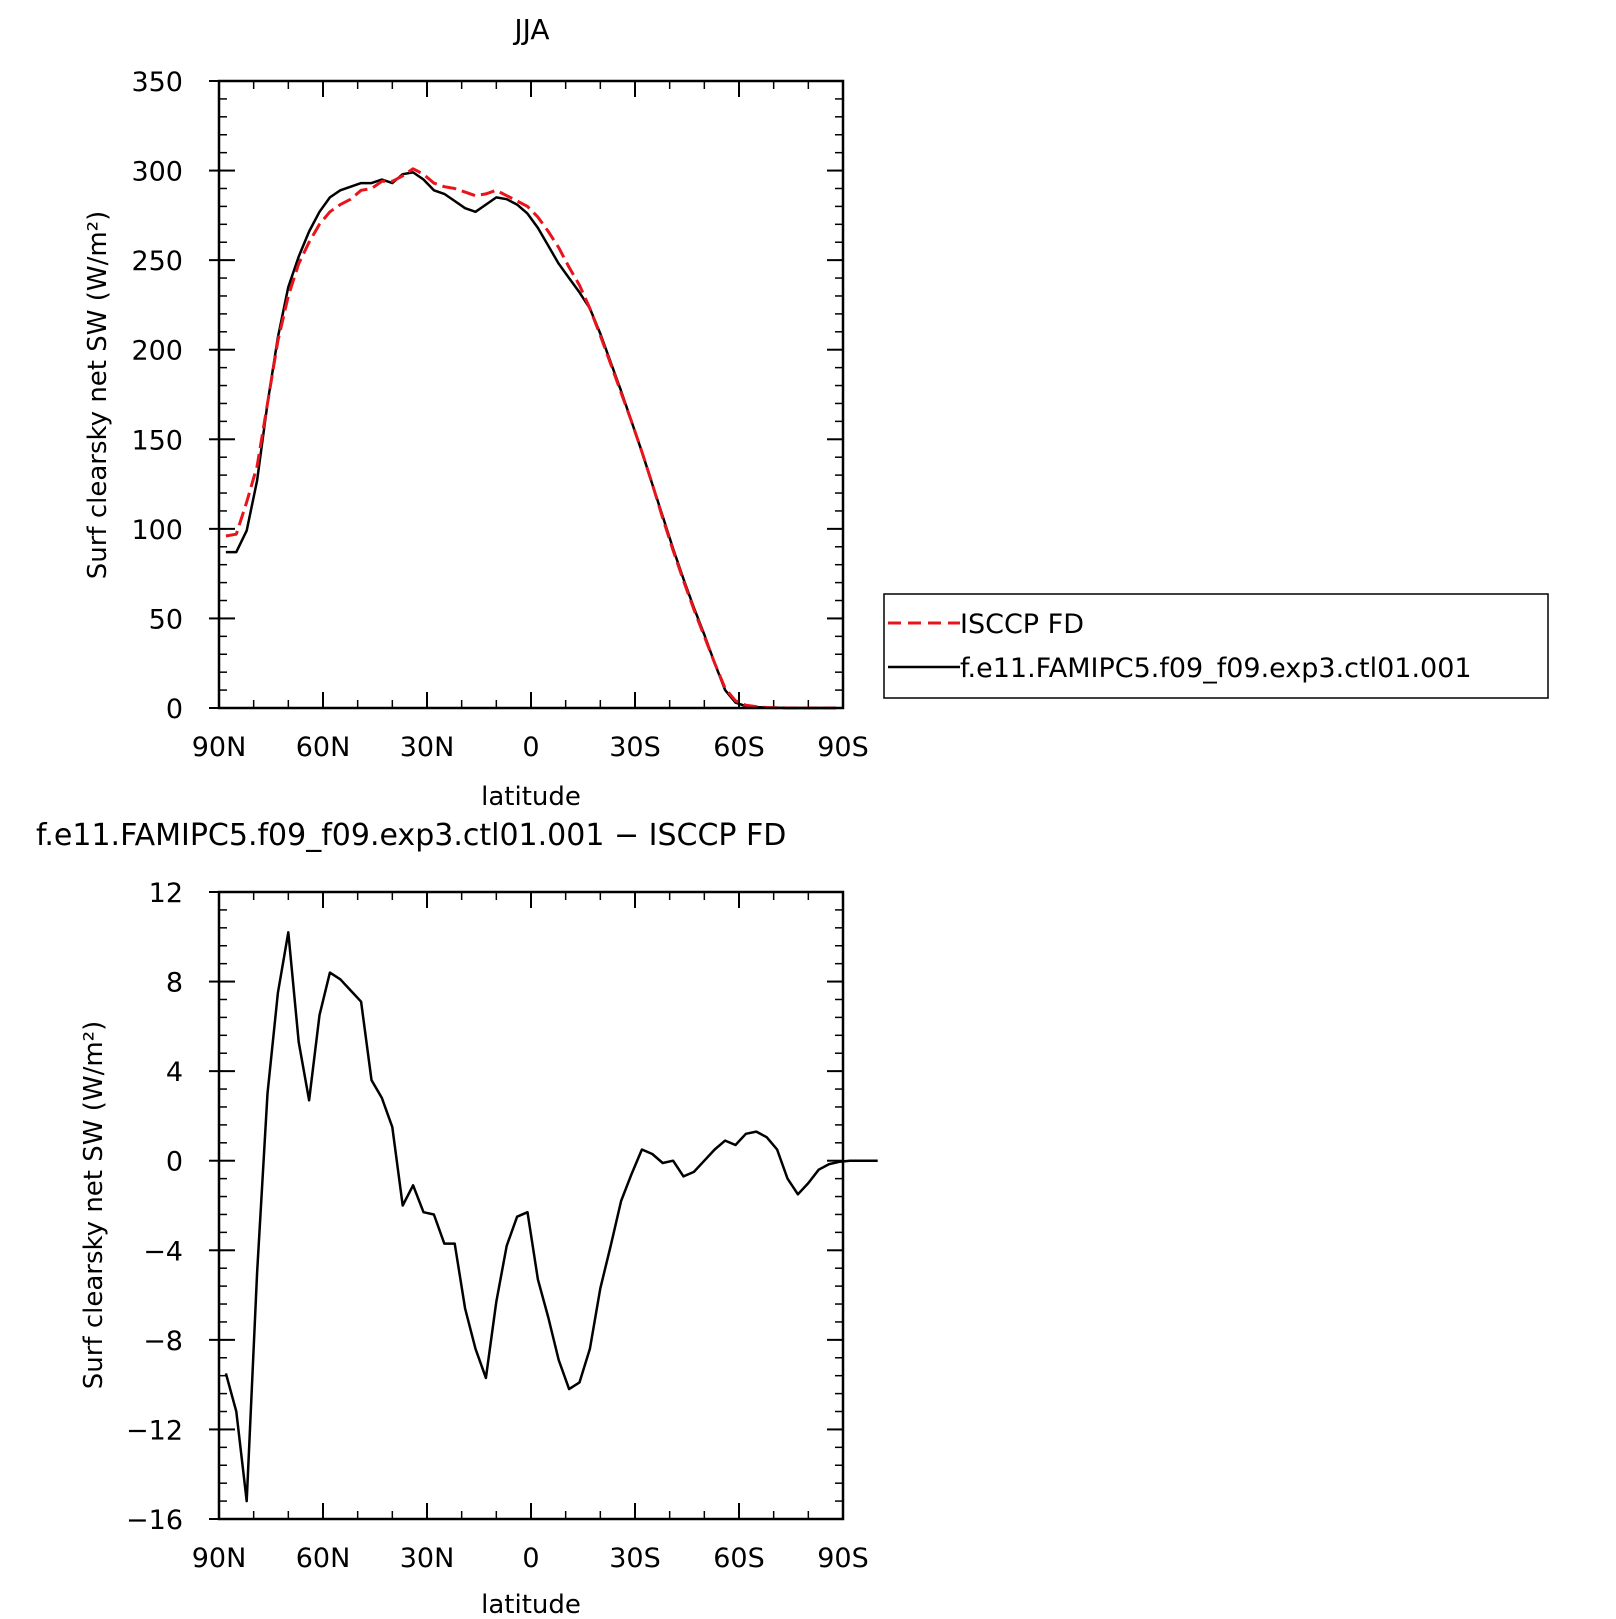 The height and width of the screenshot is (1619, 1616). I want to click on top-x-tick-label: 60S, so click(739, 747).